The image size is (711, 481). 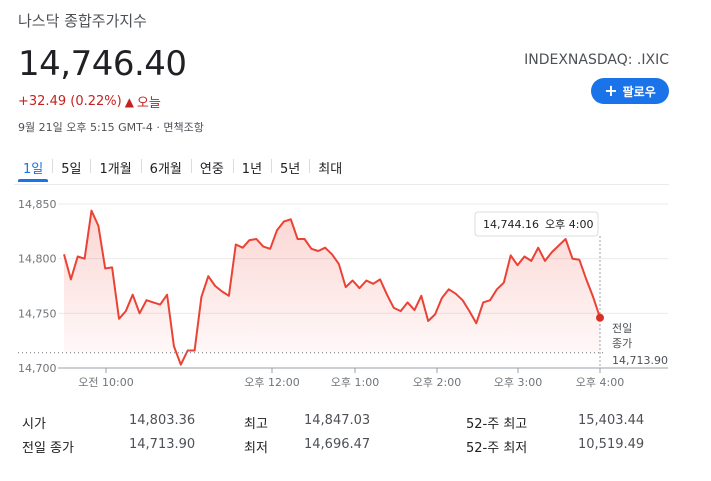 What do you see at coordinates (71, 168) in the screenshot?
I see `tab-range-1: 5일` at bounding box center [71, 168].